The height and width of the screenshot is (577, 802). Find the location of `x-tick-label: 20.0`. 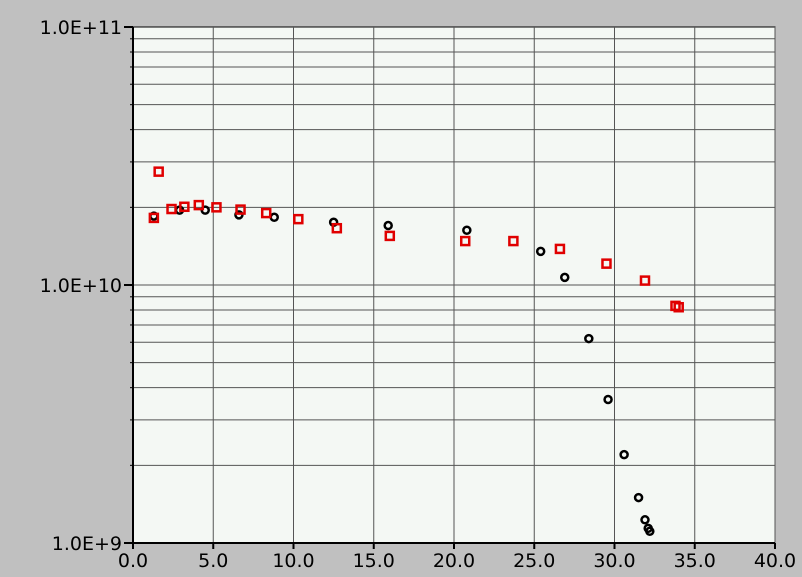

x-tick-label: 20.0 is located at coordinates (454, 561).